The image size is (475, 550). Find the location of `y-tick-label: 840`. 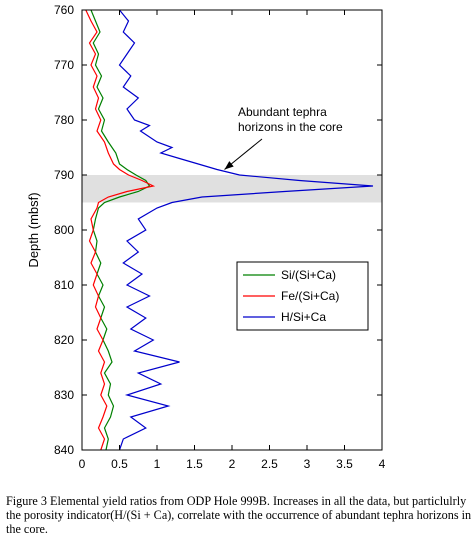

y-tick-label: 840 is located at coordinates (64, 450).